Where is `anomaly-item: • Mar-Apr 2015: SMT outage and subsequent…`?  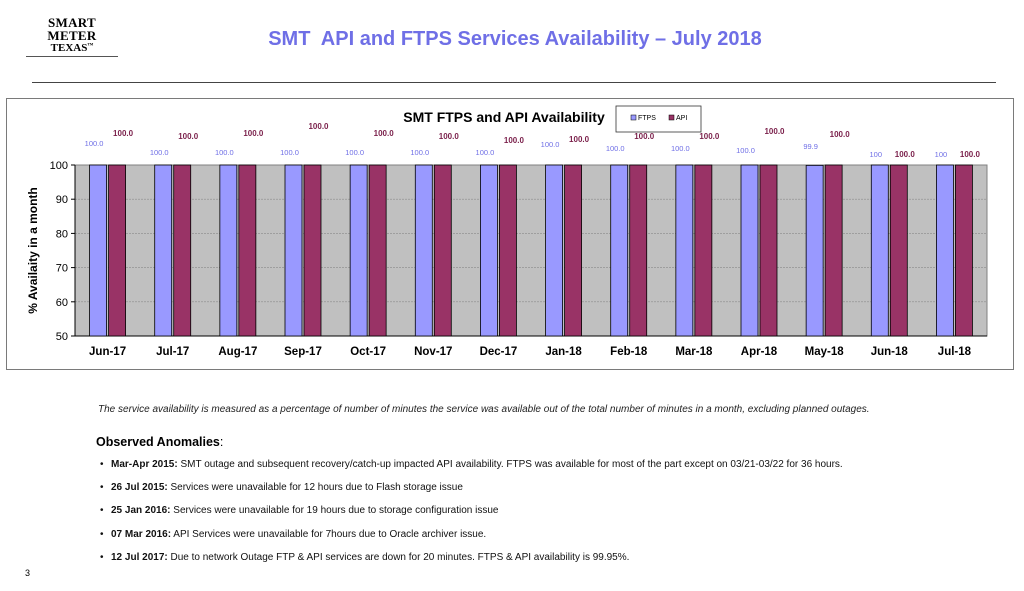 anomaly-item: • Mar-Apr 2015: SMT outage and subsequent… is located at coordinates (471, 464).